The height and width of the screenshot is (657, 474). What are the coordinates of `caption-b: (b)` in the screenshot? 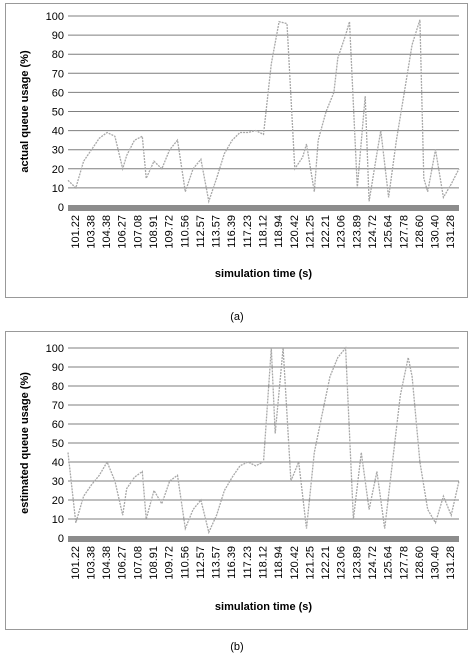 It's located at (237, 647).